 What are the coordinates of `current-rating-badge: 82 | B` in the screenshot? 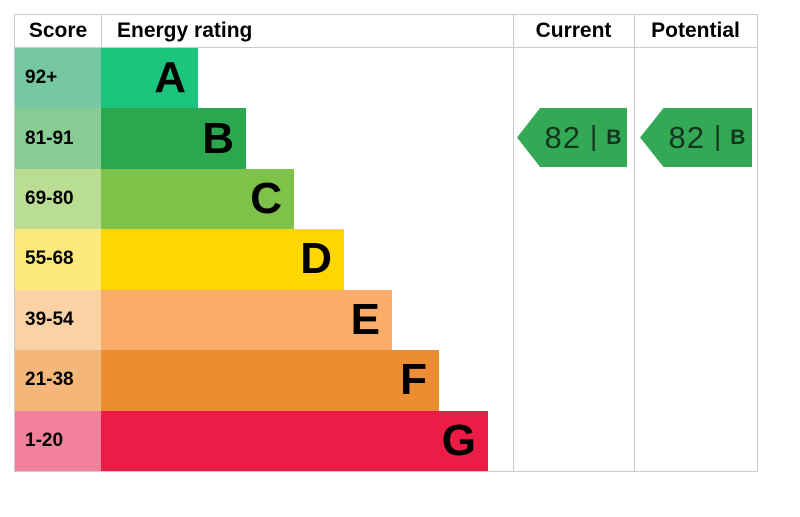 It's located at (572, 137).